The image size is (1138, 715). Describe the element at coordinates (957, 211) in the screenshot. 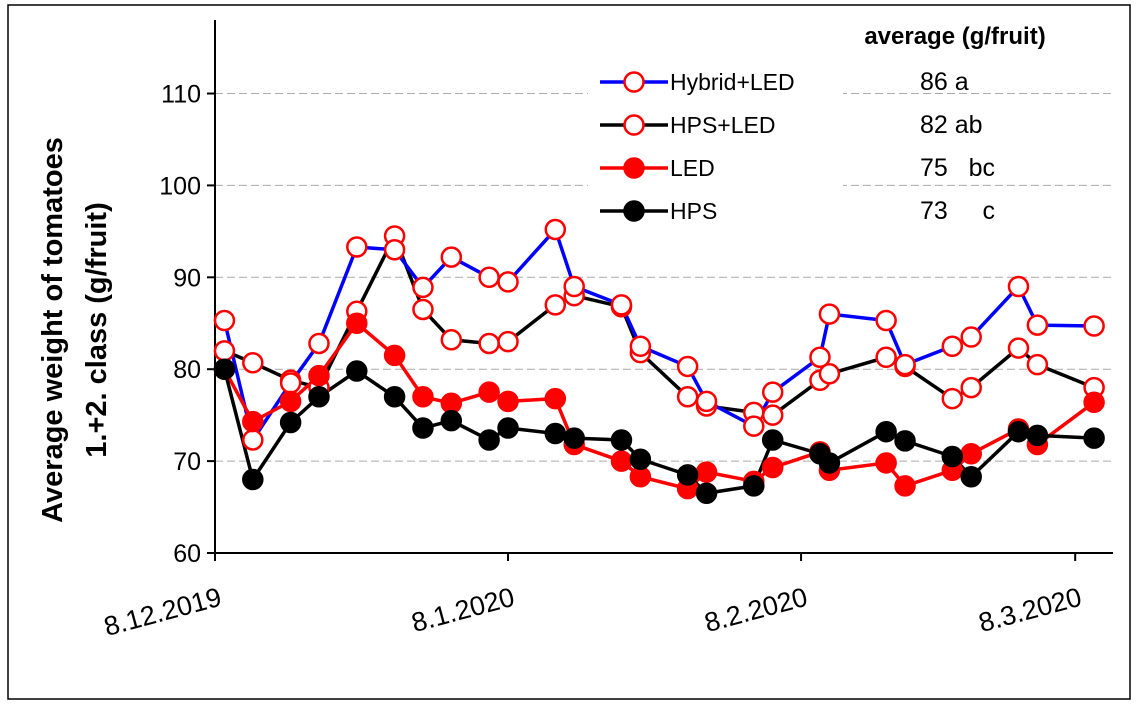

I see `average-label: 73 c` at that location.